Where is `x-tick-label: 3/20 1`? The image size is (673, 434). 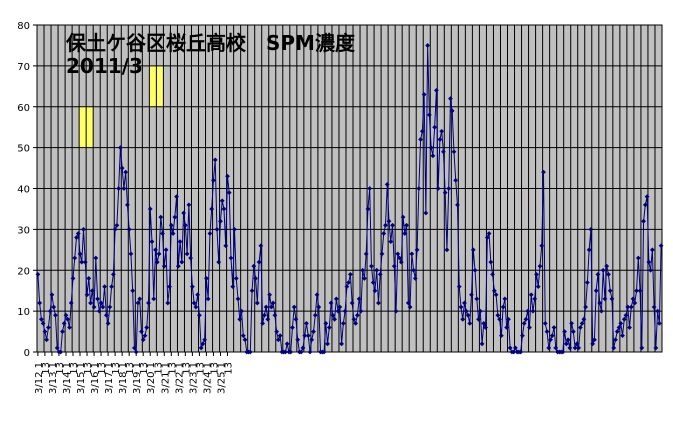 x-tick-label: 3/20 1 is located at coordinates (151, 378).